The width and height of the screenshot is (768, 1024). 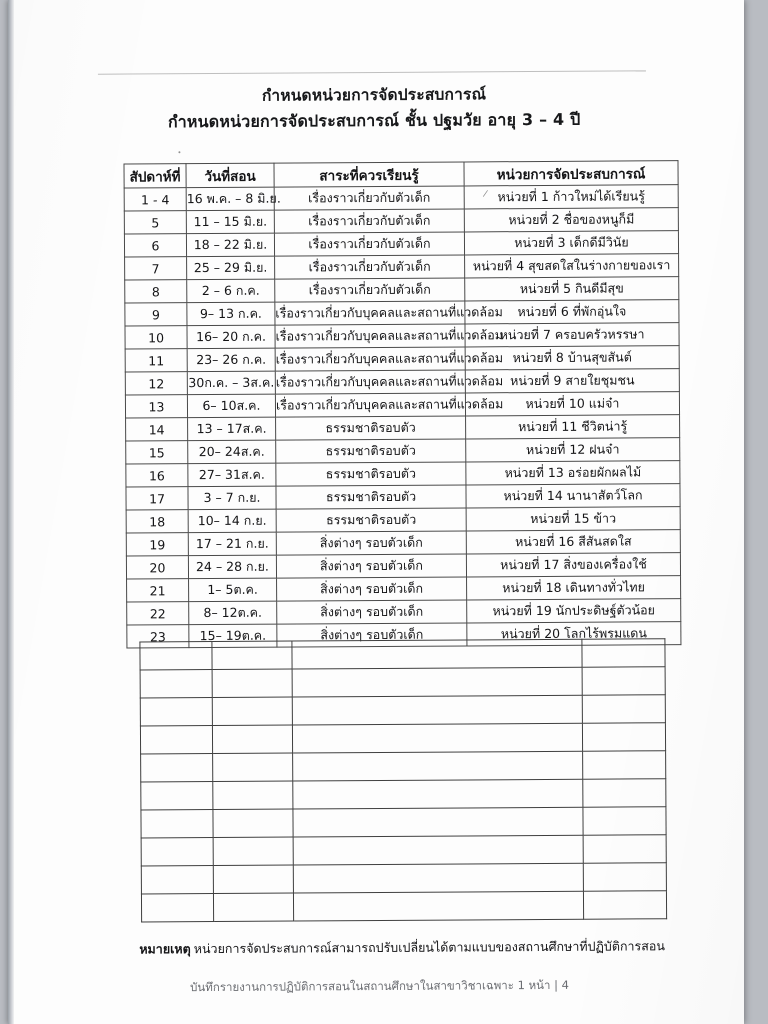 What do you see at coordinates (157, 521) in the screenshot?
I see `cell-week: 18` at bounding box center [157, 521].